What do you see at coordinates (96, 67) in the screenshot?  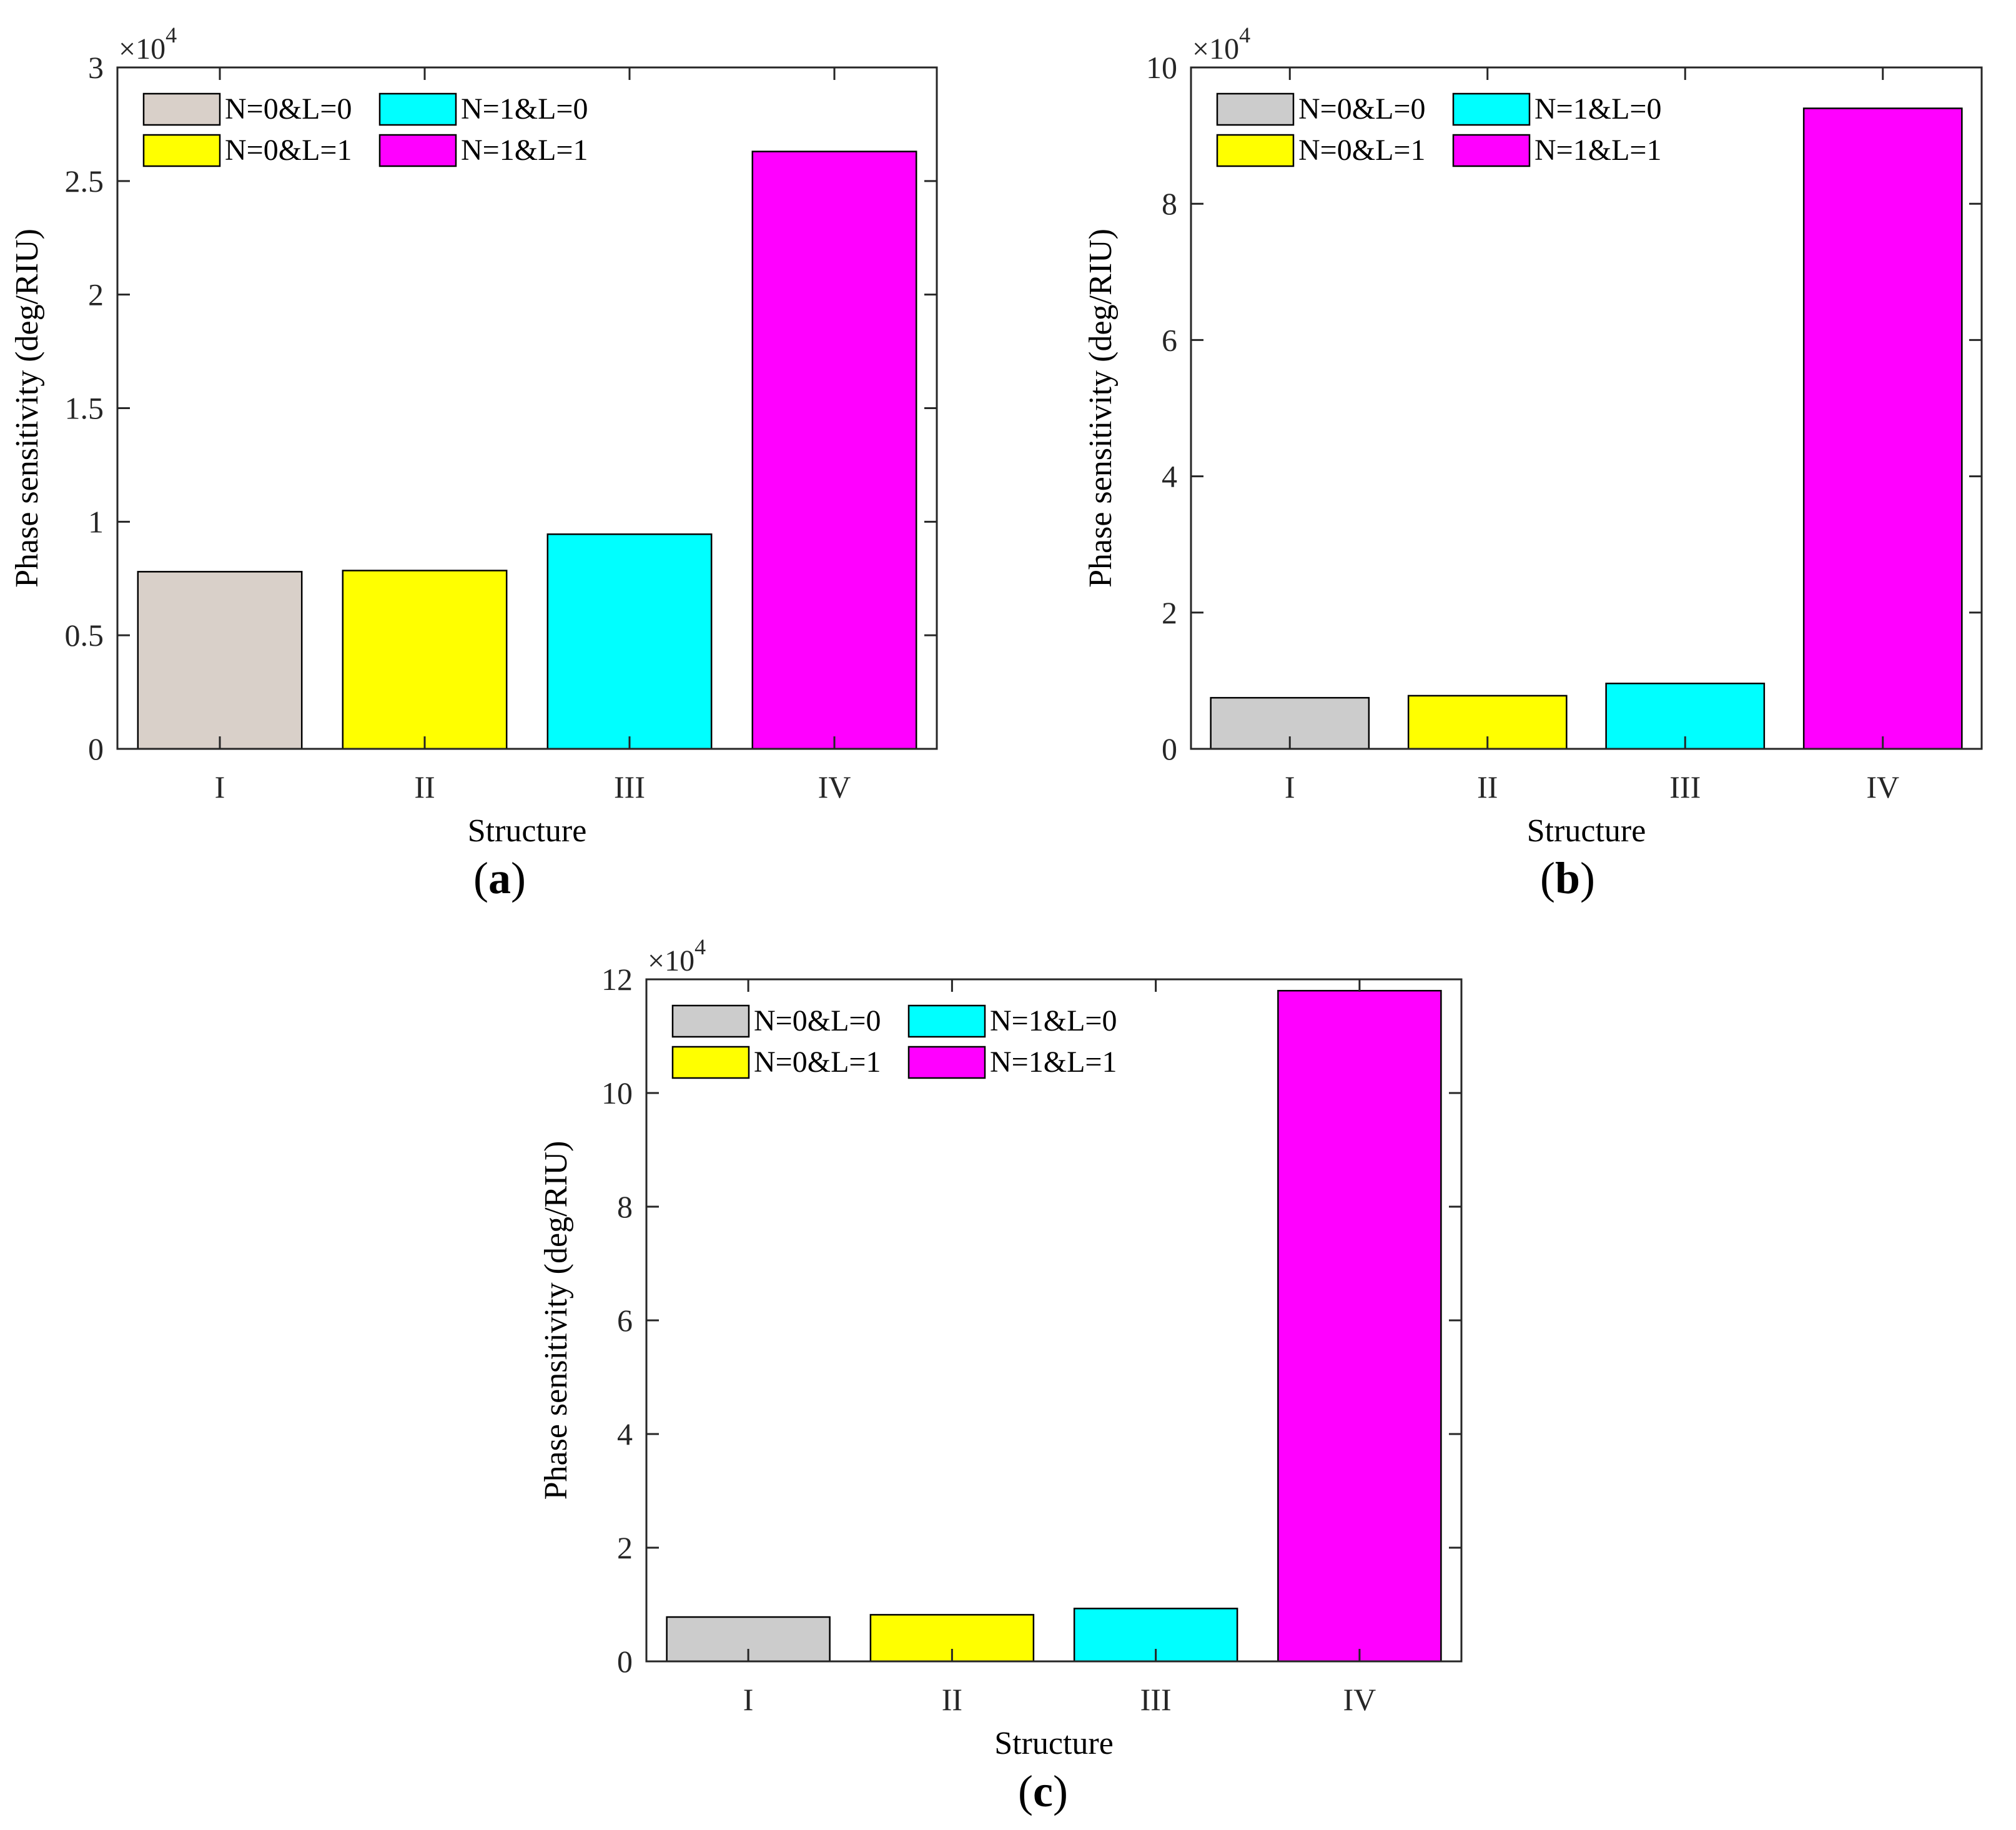 I see `y-tick-label: 3` at bounding box center [96, 67].